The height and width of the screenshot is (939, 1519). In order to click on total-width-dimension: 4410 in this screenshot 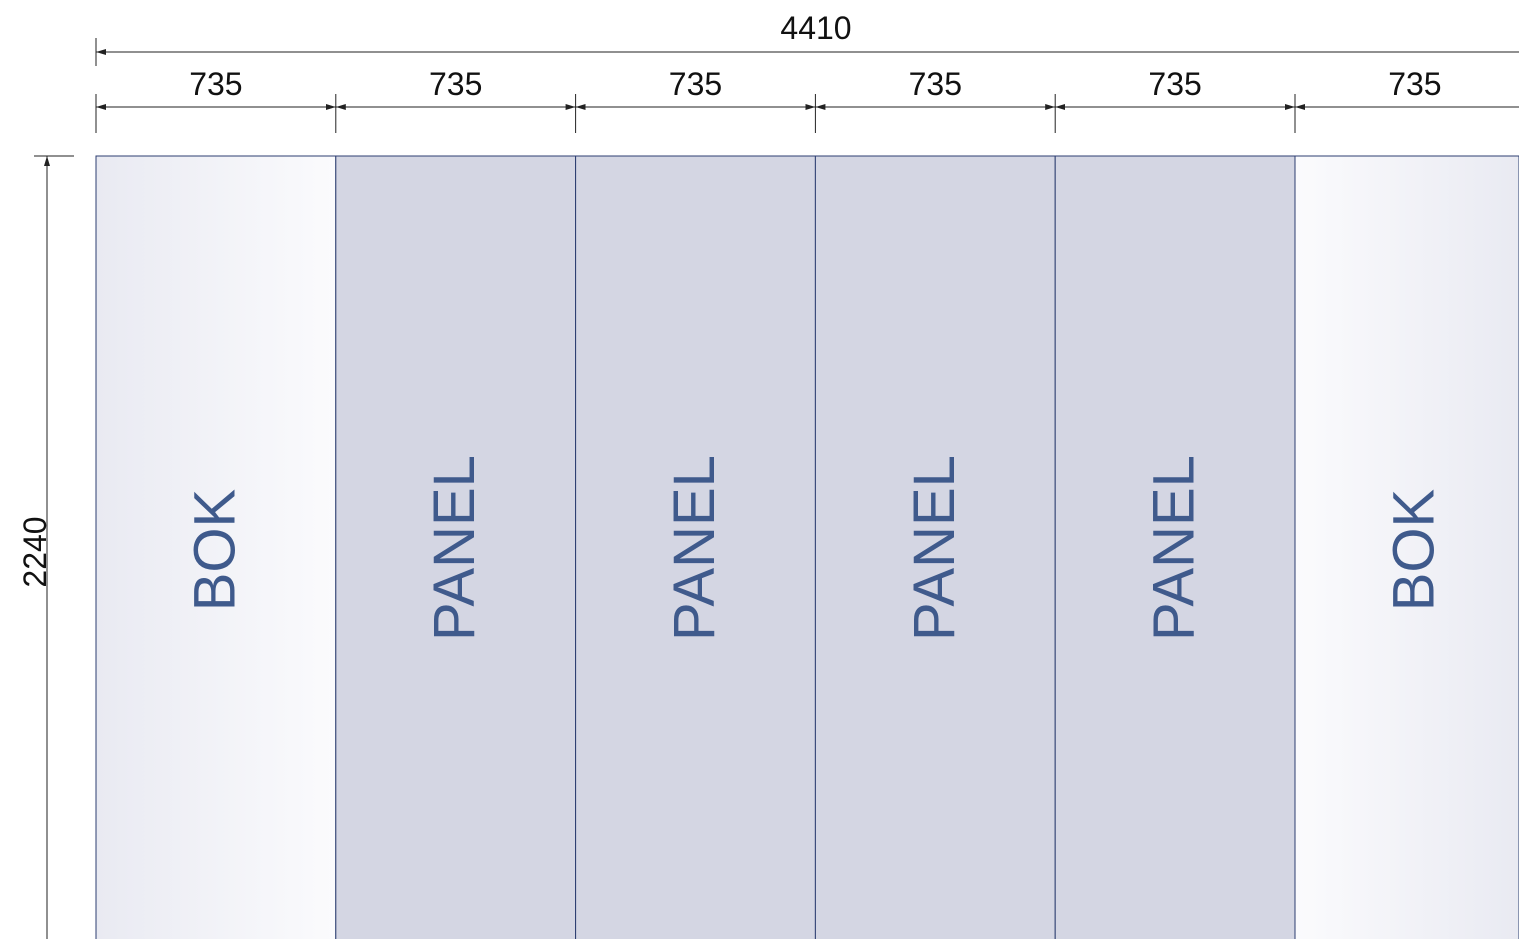, I will do `click(807, 38)`.